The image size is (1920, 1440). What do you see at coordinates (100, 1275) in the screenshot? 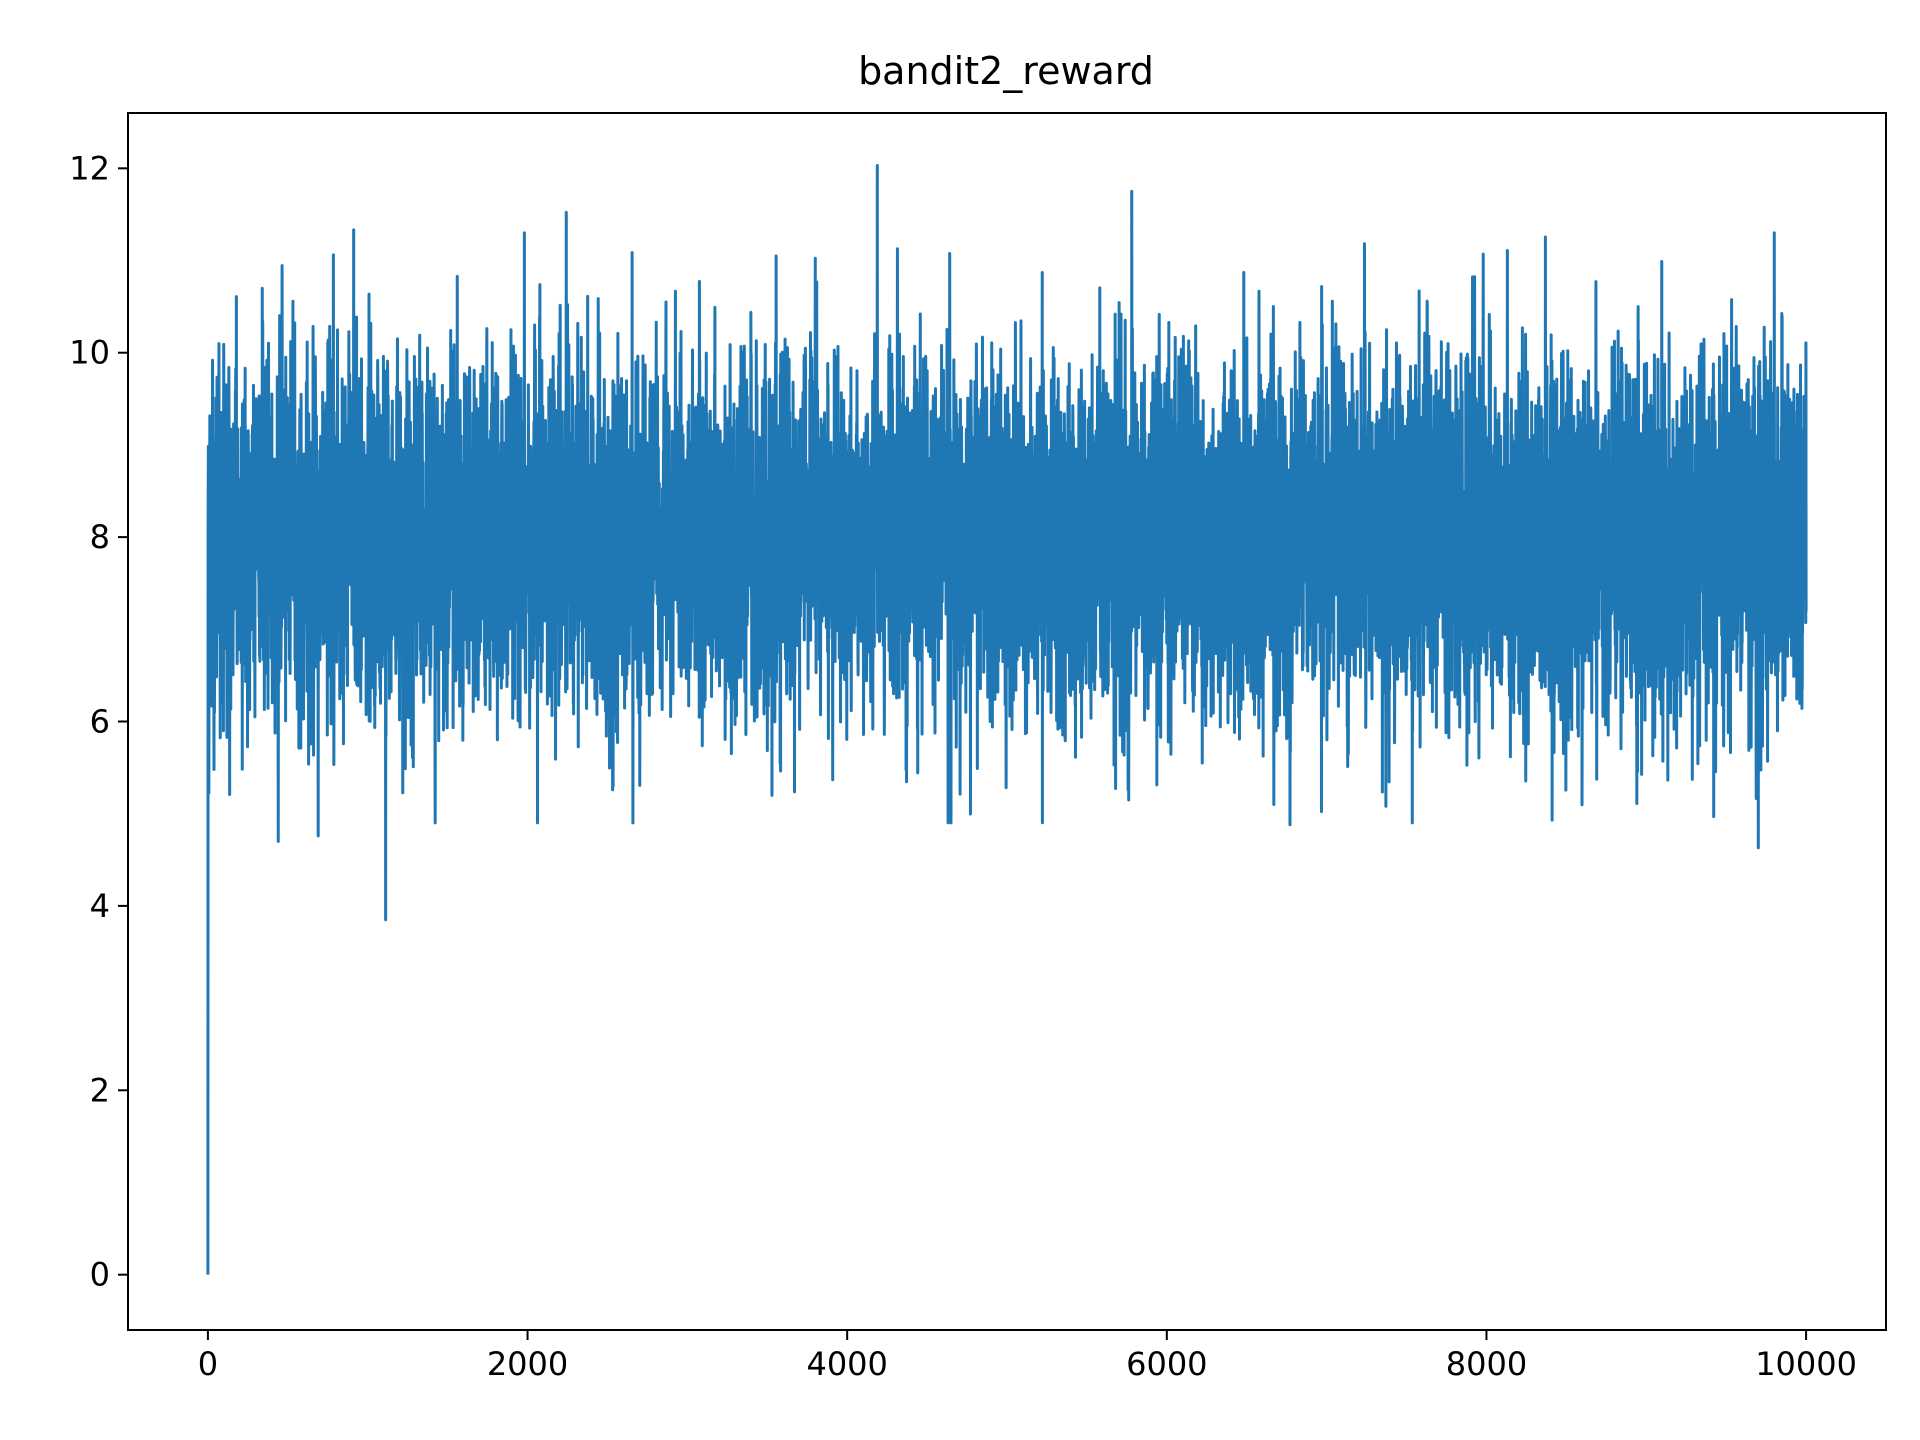
I see `y-tick-label: 0` at bounding box center [100, 1275].